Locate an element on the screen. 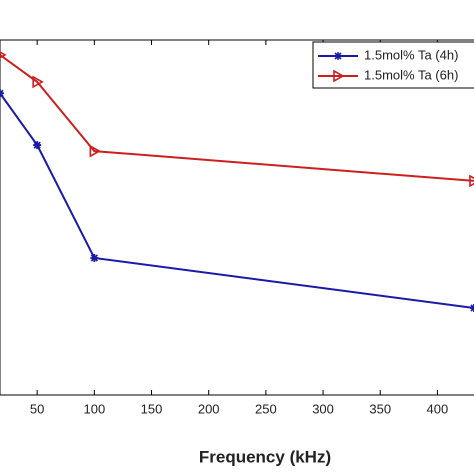 The image size is (474, 474). legend-label: 1.5mol% Ta (6h) is located at coordinates (411, 74).